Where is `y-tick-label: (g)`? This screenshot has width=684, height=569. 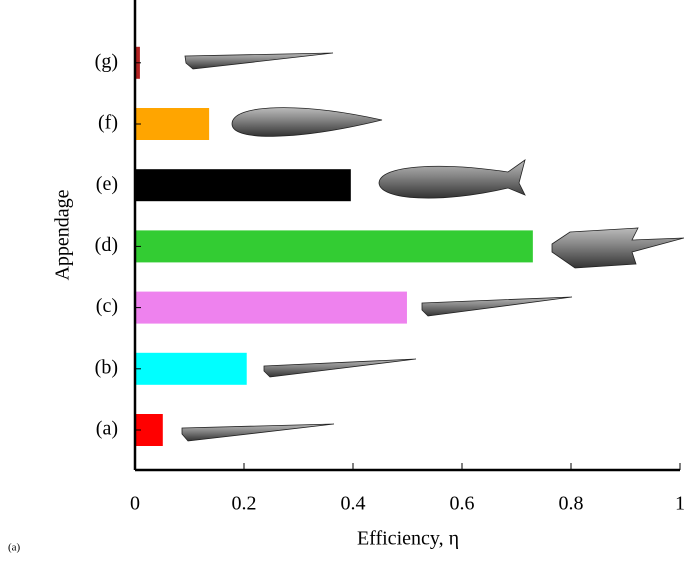 y-tick-label: (g) is located at coordinates (106, 61).